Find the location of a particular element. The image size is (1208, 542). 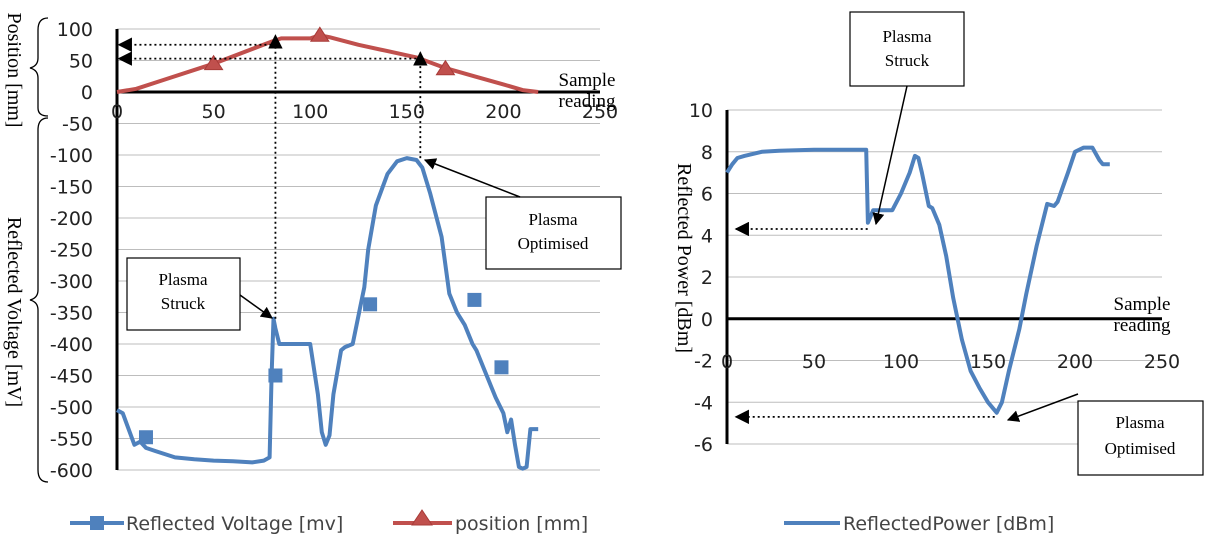

x-tick-label-left: 0 is located at coordinates (117, 112).